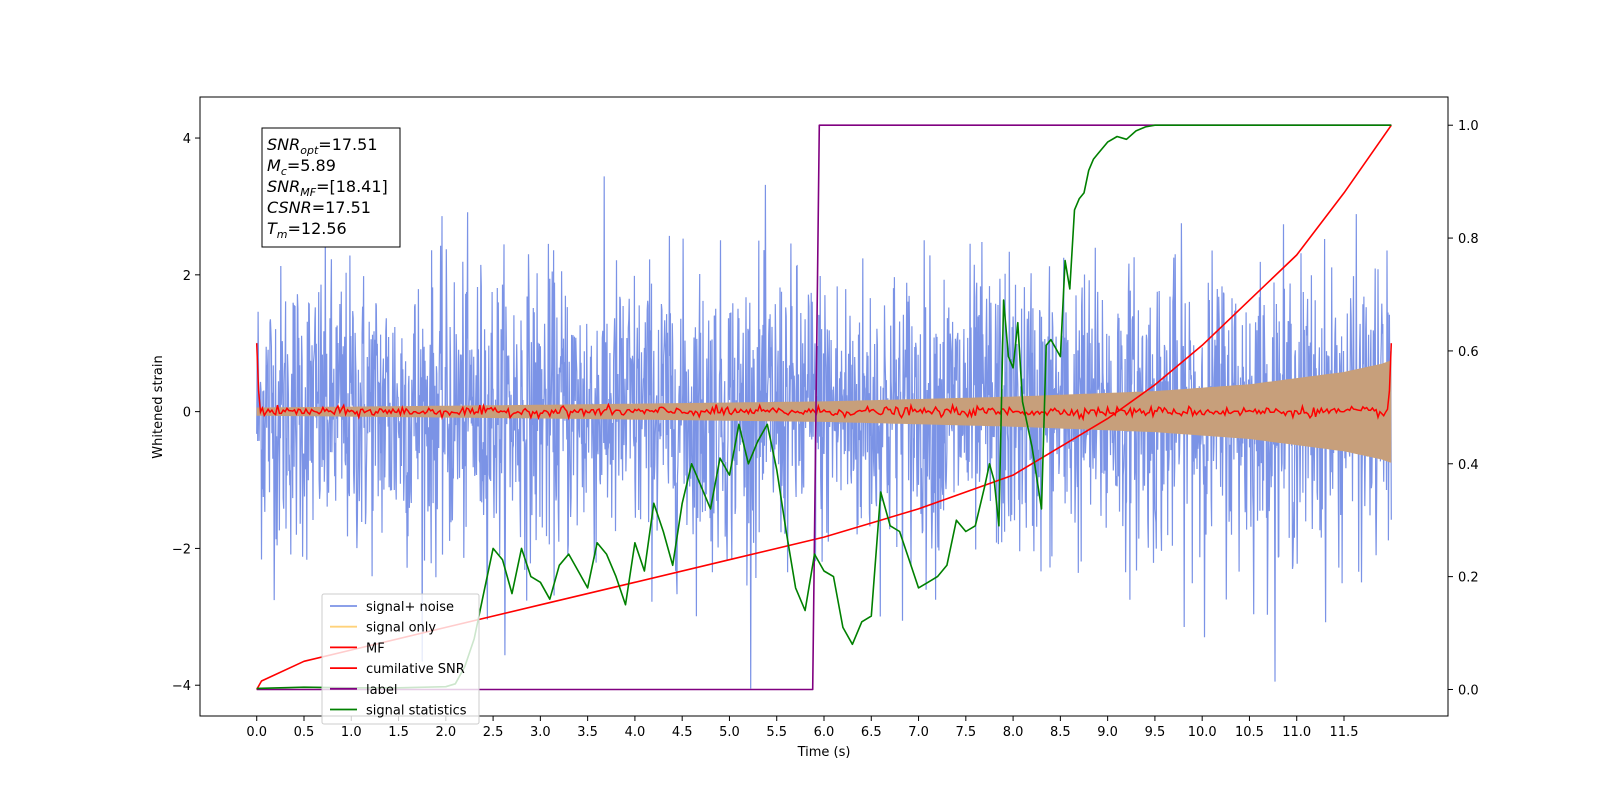  I want to click on x-tick-label: 0.0, so click(256, 732).